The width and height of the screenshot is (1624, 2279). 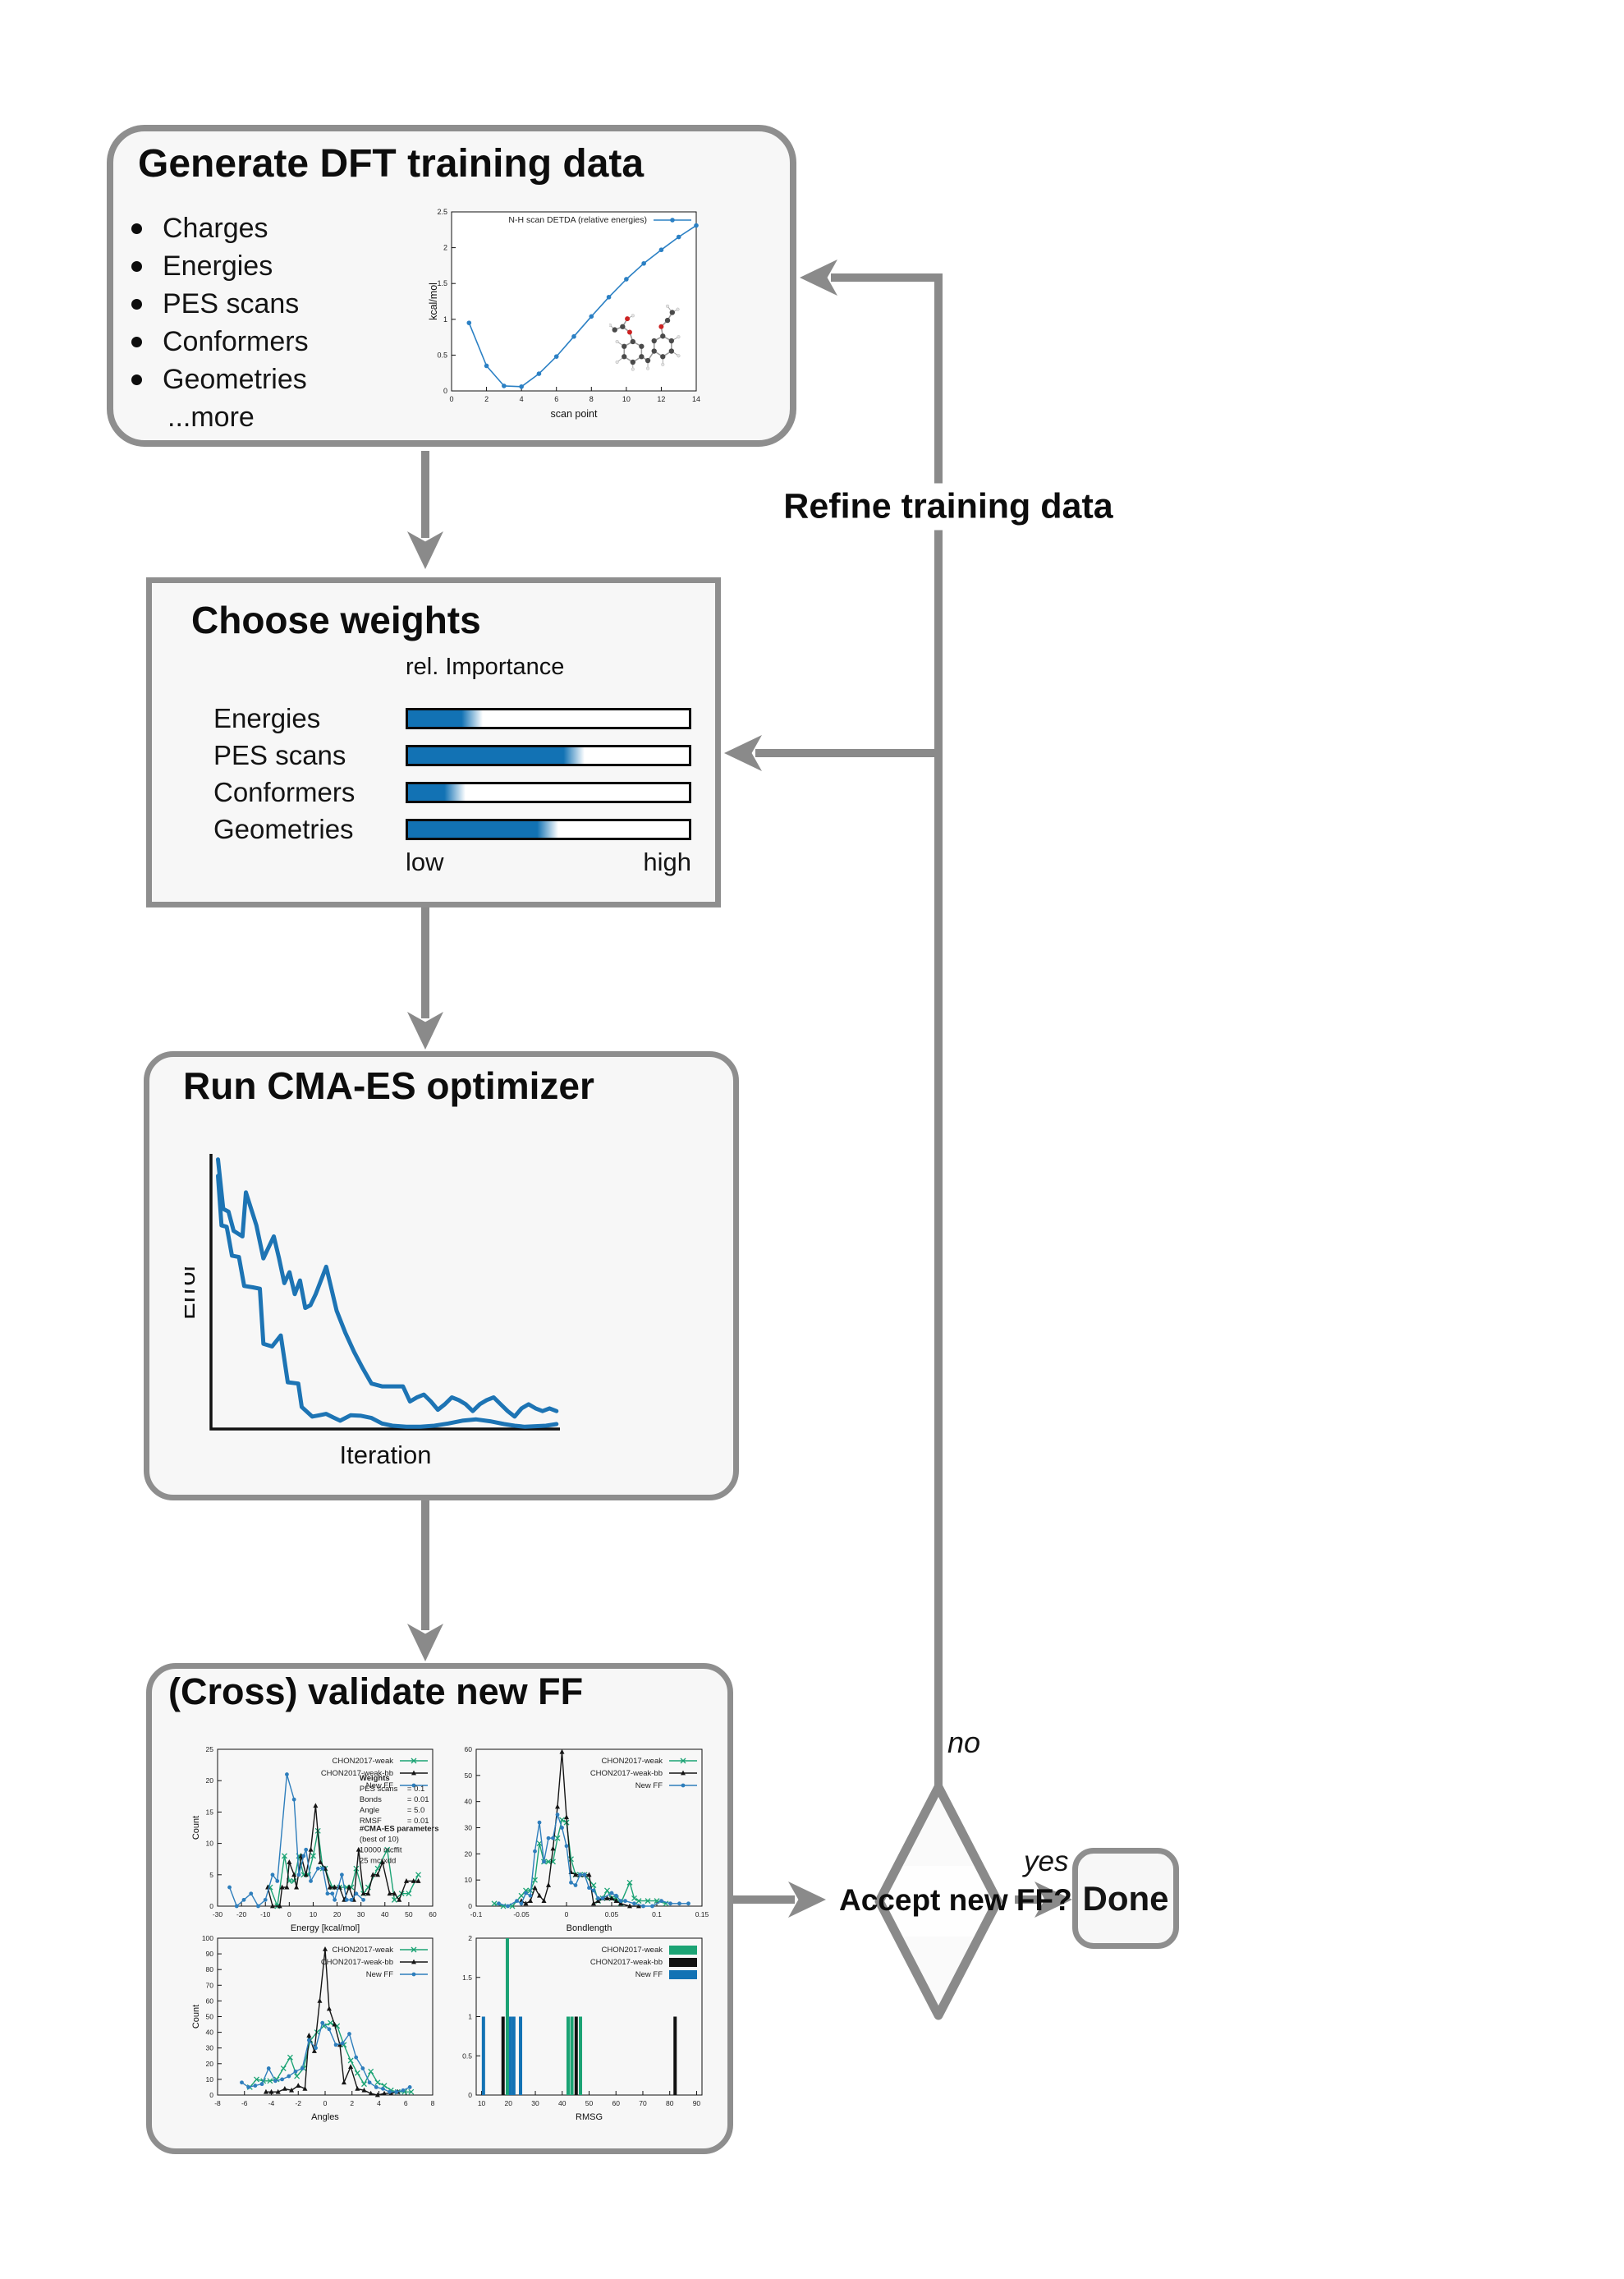 What do you see at coordinates (298, 2103) in the screenshot?
I see `svg-text: -2` at bounding box center [298, 2103].